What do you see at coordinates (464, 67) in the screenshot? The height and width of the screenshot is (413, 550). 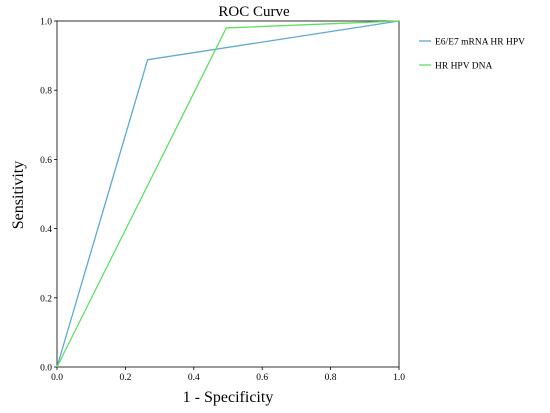 I see `legend-label: HR HPV DNA` at bounding box center [464, 67].